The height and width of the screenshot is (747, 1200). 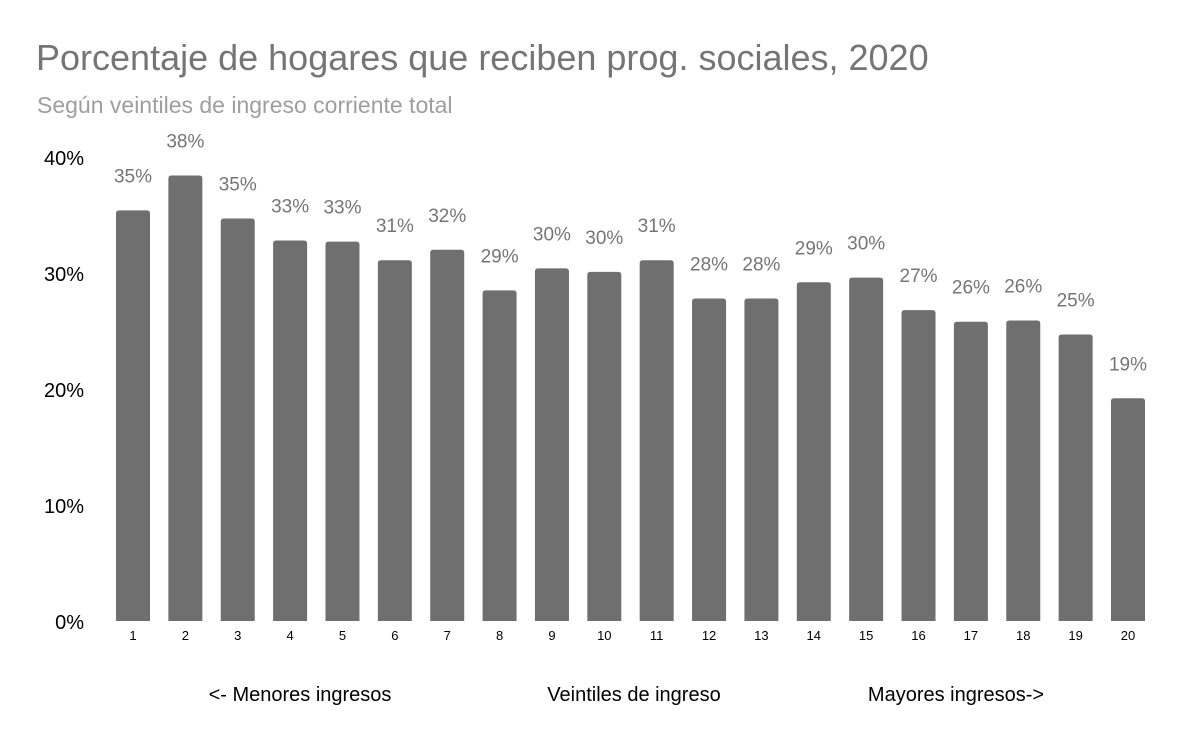 I want to click on data-label: 25%, so click(x=1076, y=300).